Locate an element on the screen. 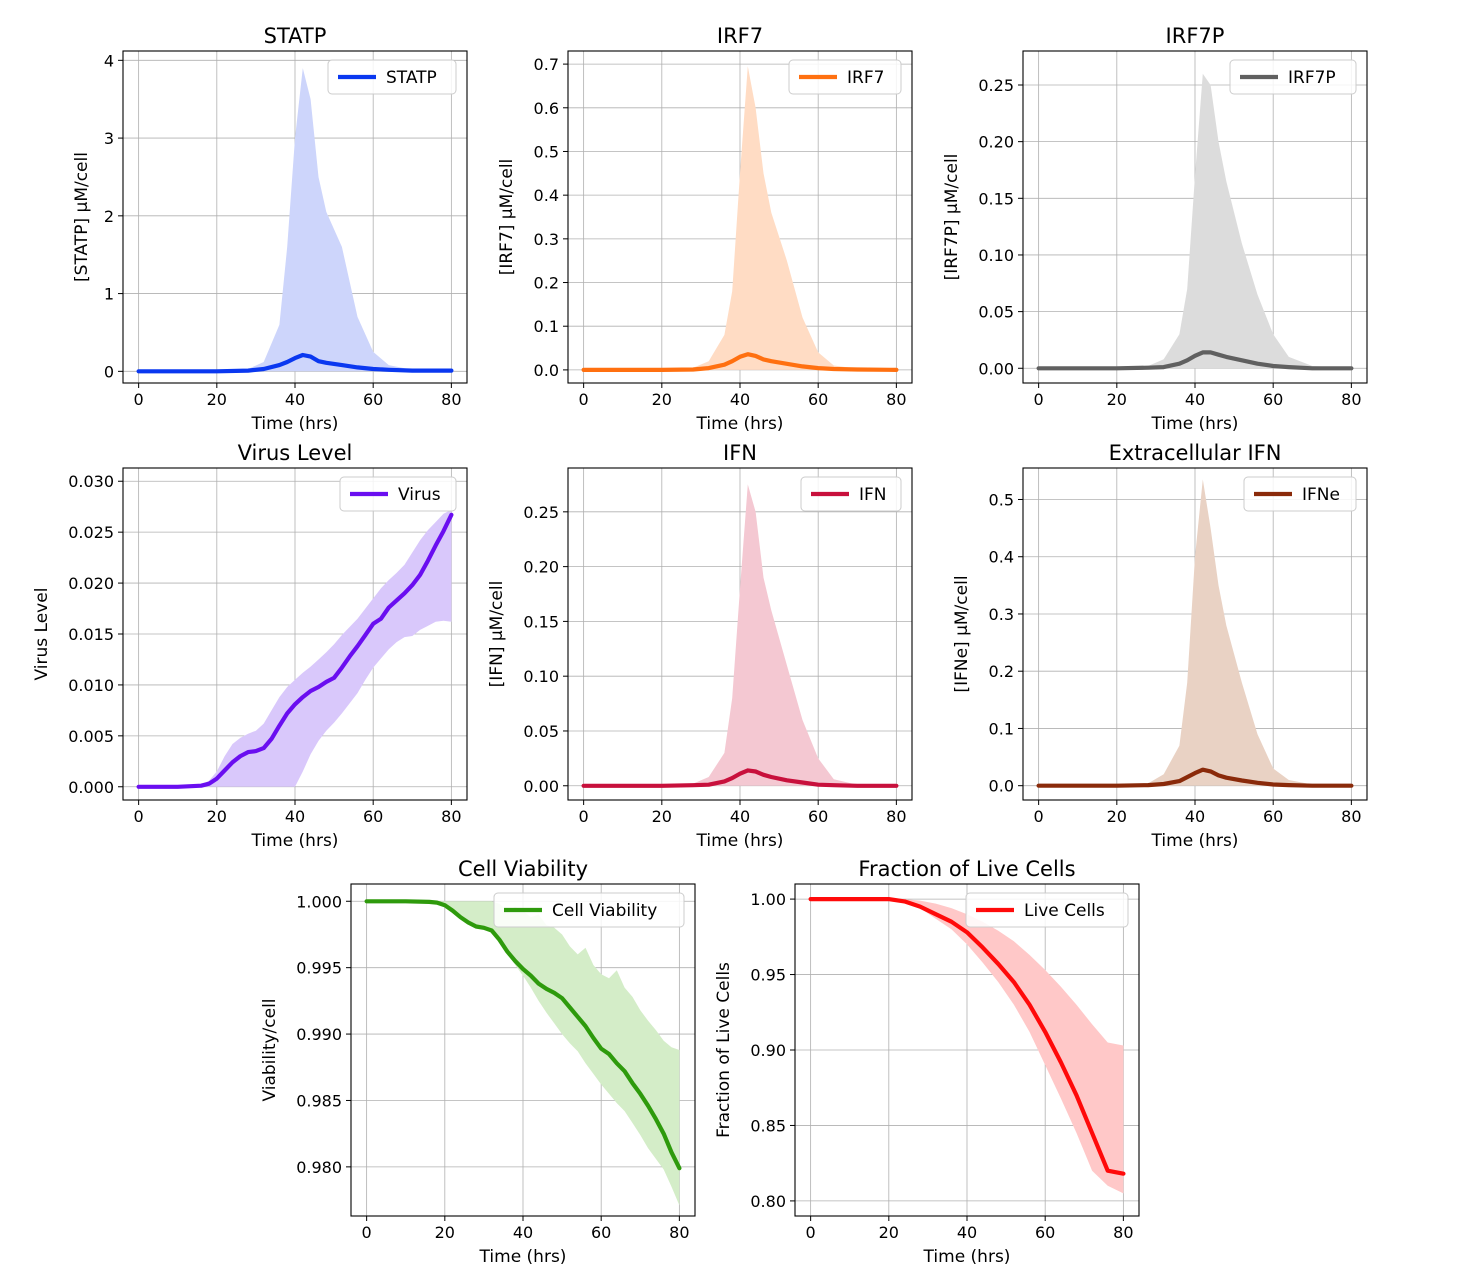  y-tick-label: 4 is located at coordinates (109, 60).